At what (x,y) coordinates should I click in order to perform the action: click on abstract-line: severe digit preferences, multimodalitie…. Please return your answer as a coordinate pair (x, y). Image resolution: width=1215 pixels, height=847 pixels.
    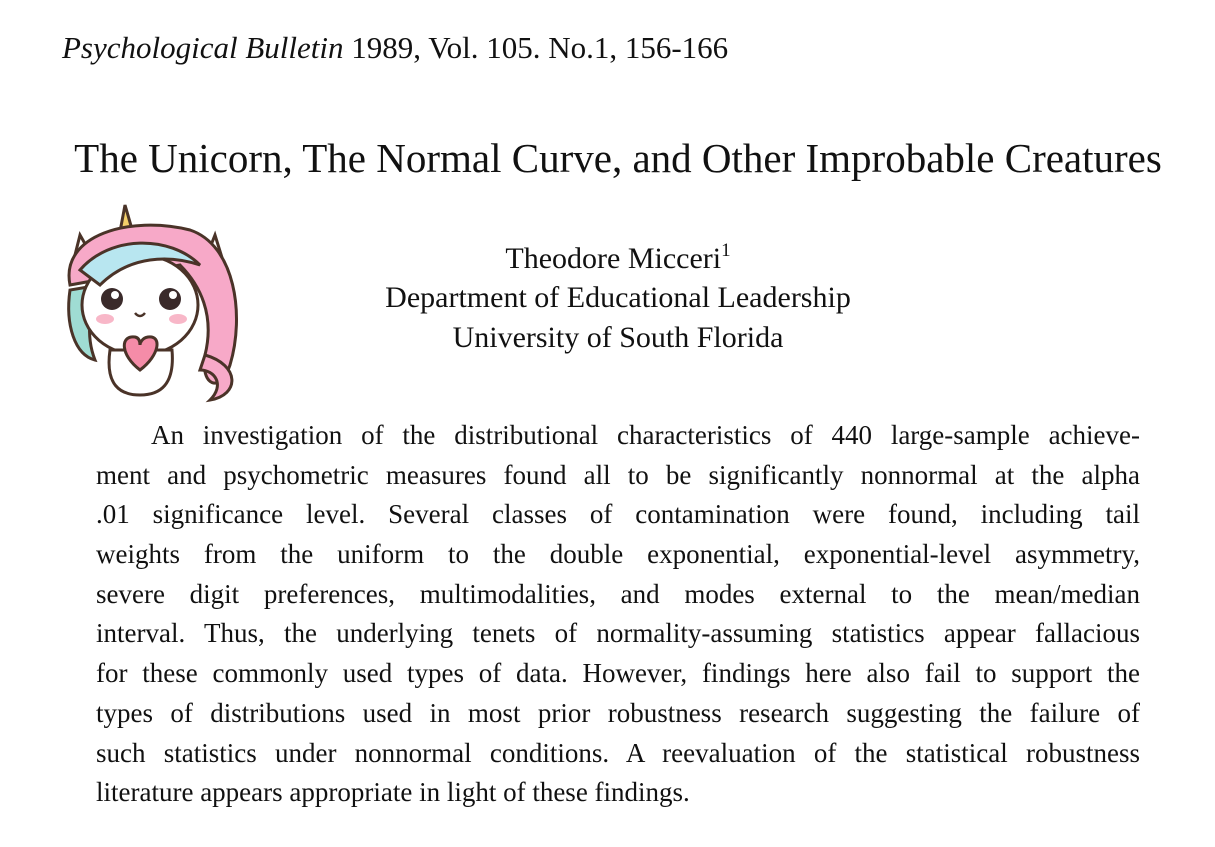
    Looking at the image, I should click on (618, 593).